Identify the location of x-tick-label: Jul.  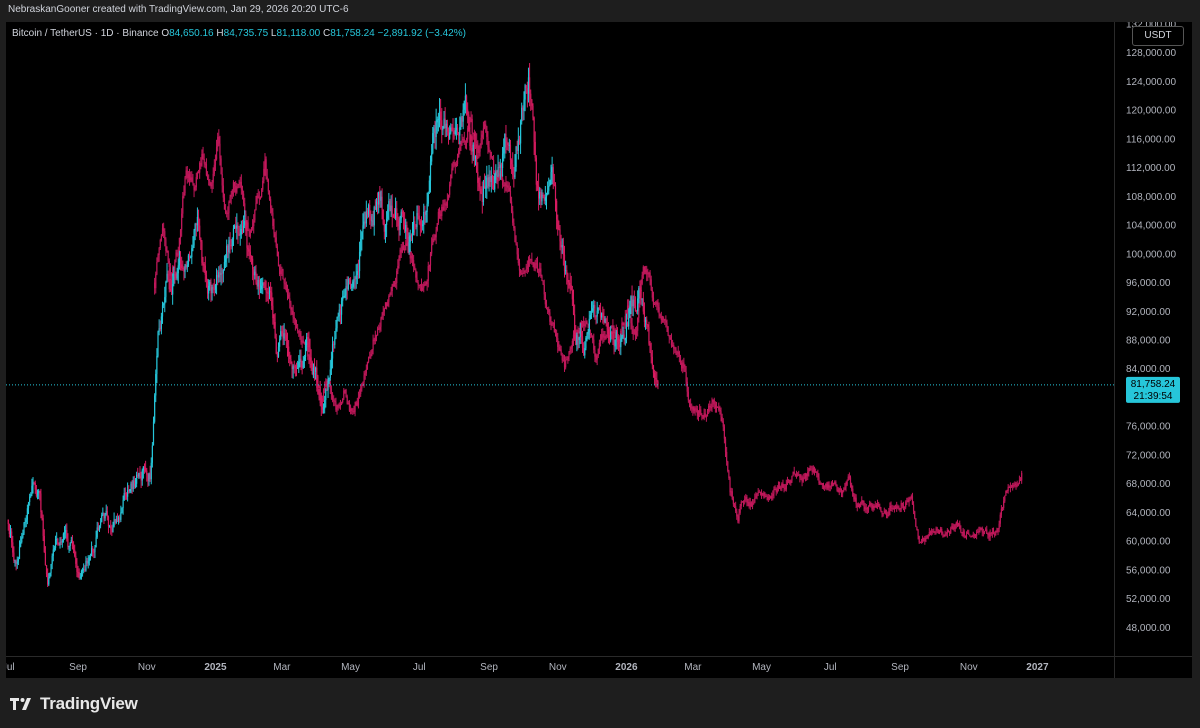
(419, 667).